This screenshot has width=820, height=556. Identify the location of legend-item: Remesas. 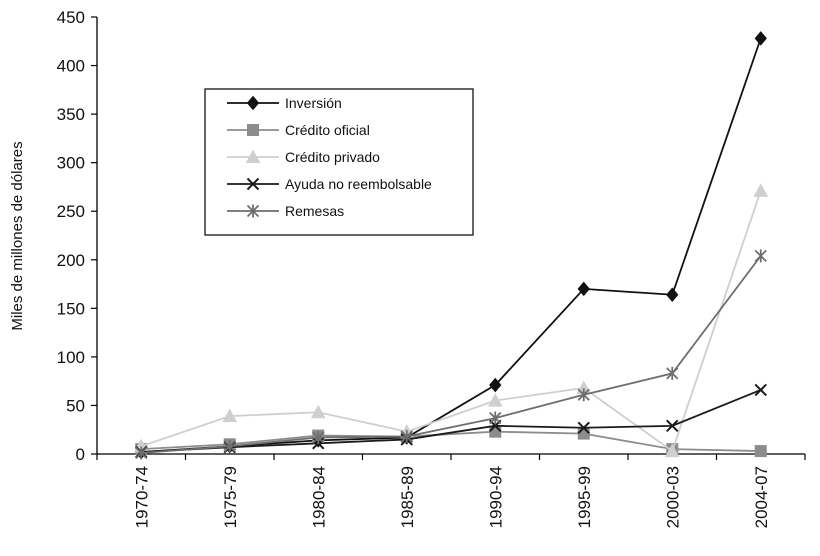
(285, 211).